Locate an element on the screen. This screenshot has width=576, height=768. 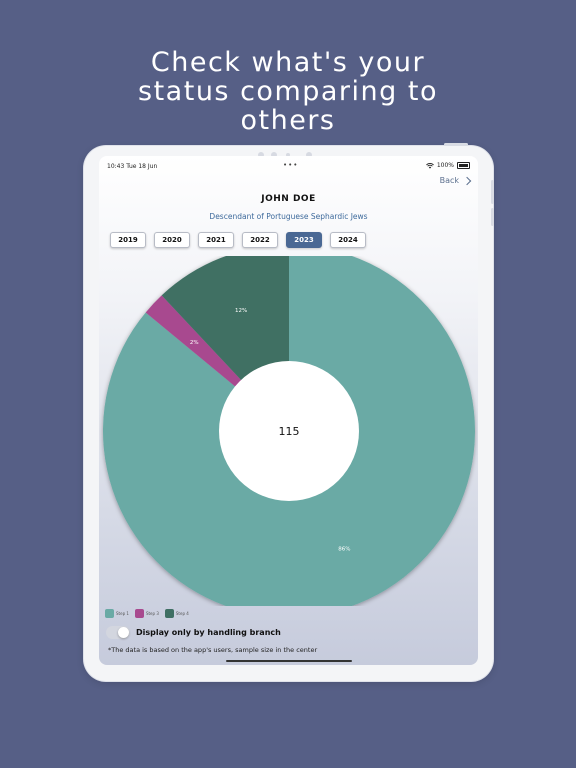
headline-line-3: others is located at coordinates (288, 120).